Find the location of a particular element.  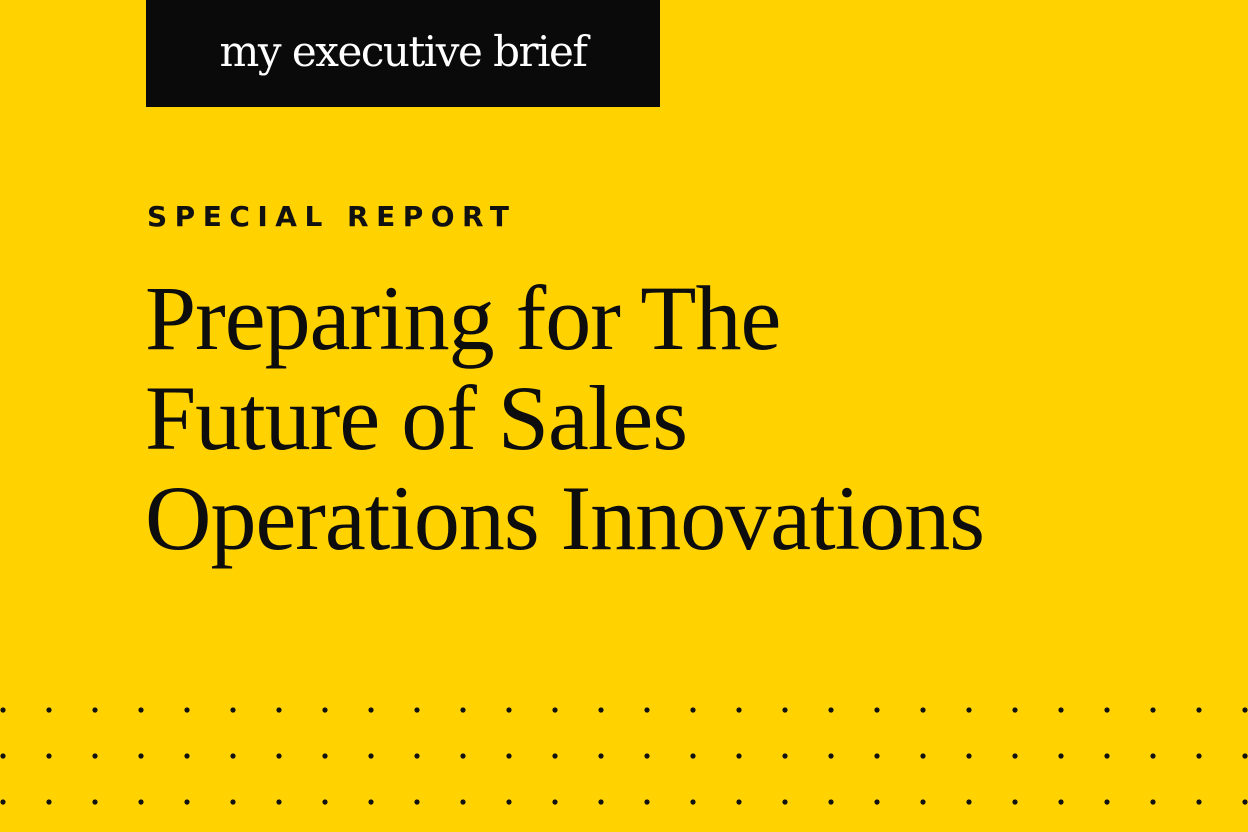

brand: my executive brief is located at coordinates (403, 51).